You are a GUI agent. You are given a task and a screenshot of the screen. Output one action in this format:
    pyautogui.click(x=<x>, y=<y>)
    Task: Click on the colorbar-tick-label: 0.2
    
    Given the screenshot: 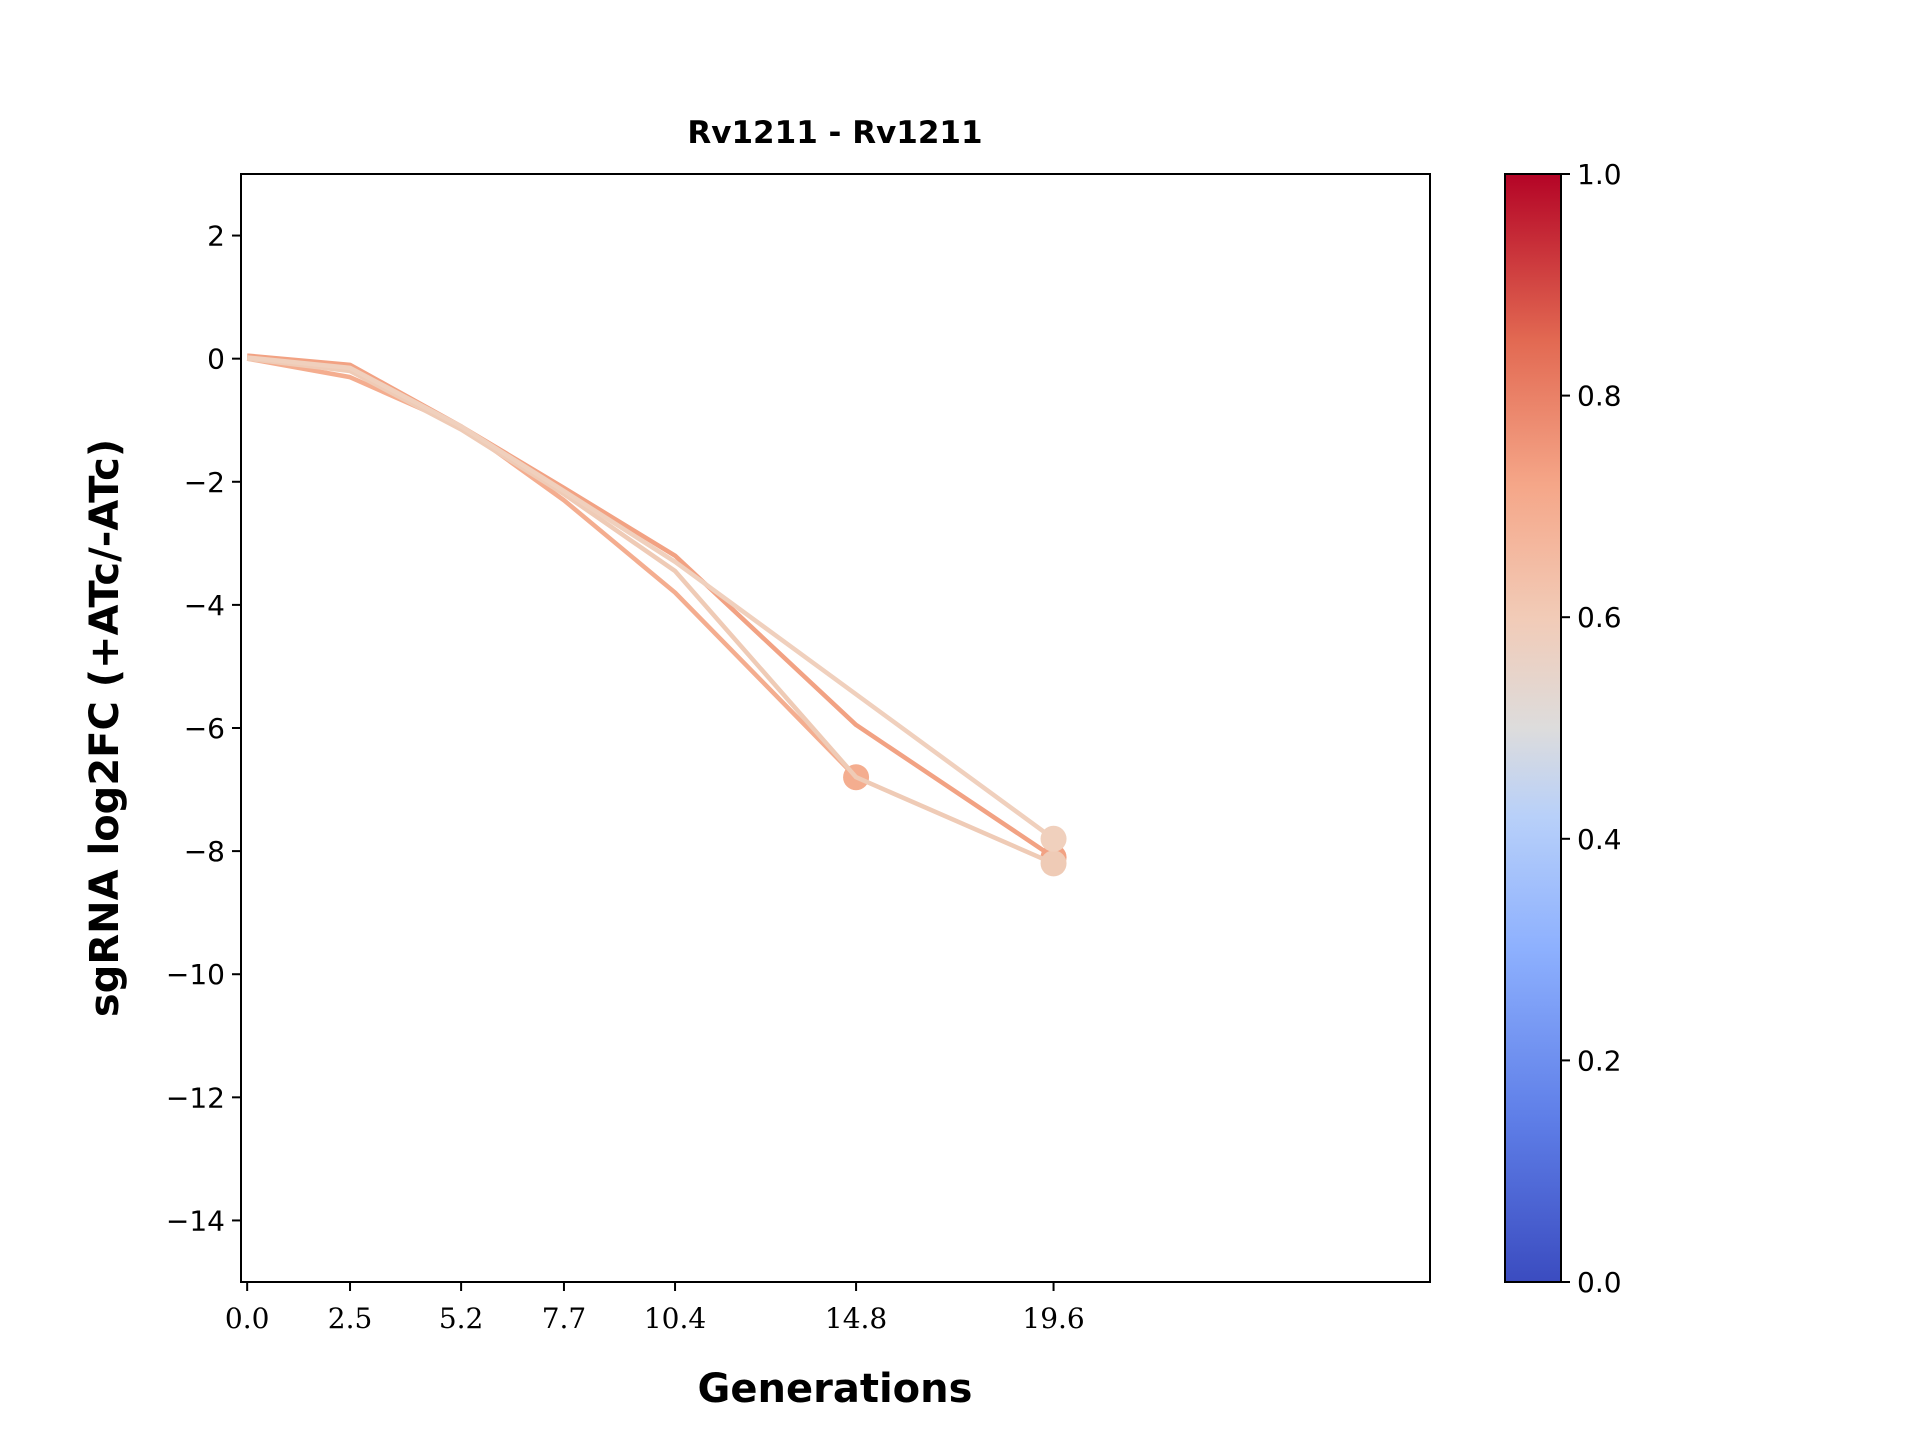 What is the action you would take?
    pyautogui.click(x=1599, y=1060)
    